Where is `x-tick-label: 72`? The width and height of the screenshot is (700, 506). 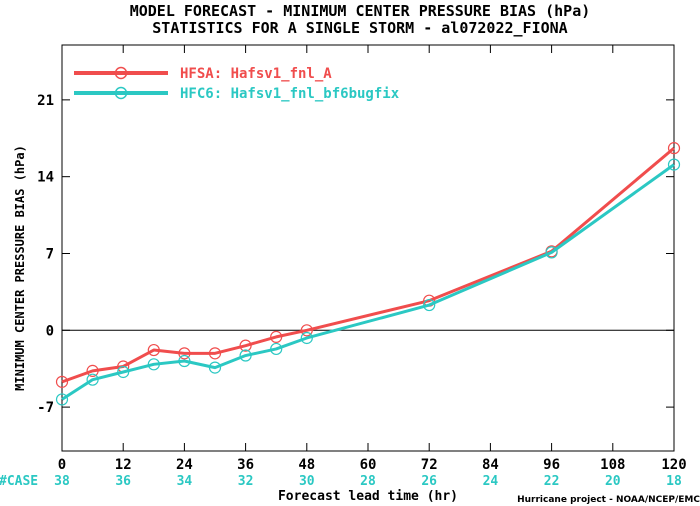
x-tick-label: 72 is located at coordinates (429, 465).